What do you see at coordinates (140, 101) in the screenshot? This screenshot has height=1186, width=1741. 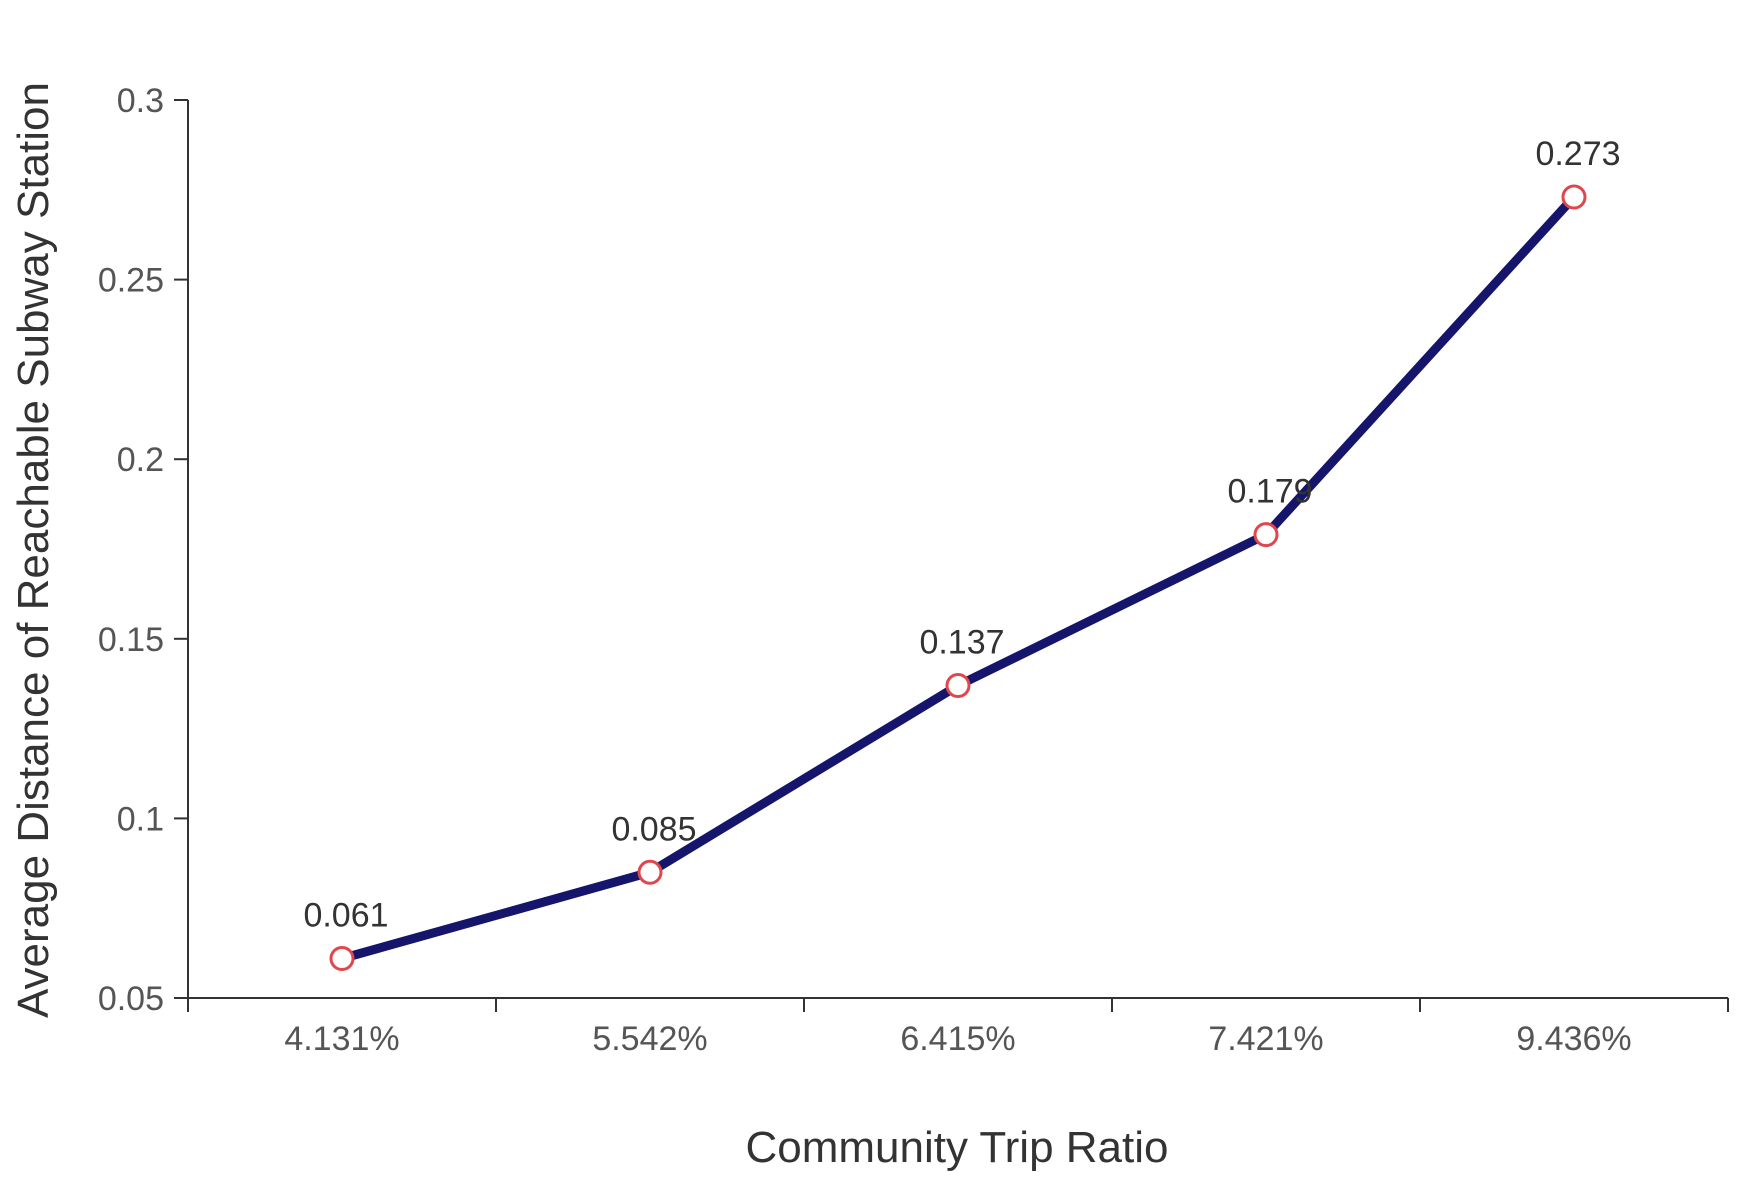 I see `y-tick-label: 0.3` at bounding box center [140, 101].